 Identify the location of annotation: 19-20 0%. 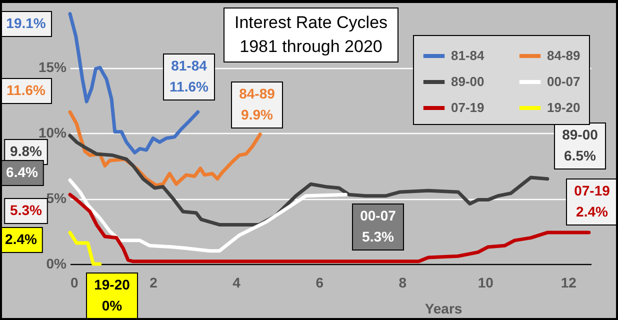
(112, 295).